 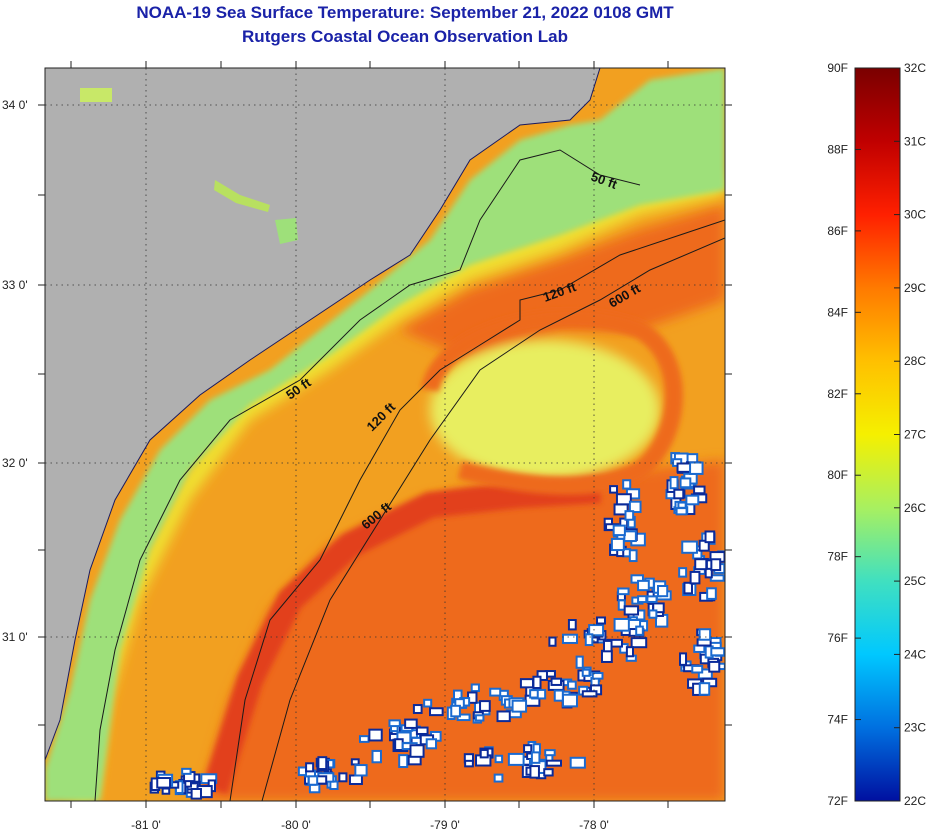 What do you see at coordinates (594, 825) in the screenshot?
I see `lon-tick-label: -78 0'` at bounding box center [594, 825].